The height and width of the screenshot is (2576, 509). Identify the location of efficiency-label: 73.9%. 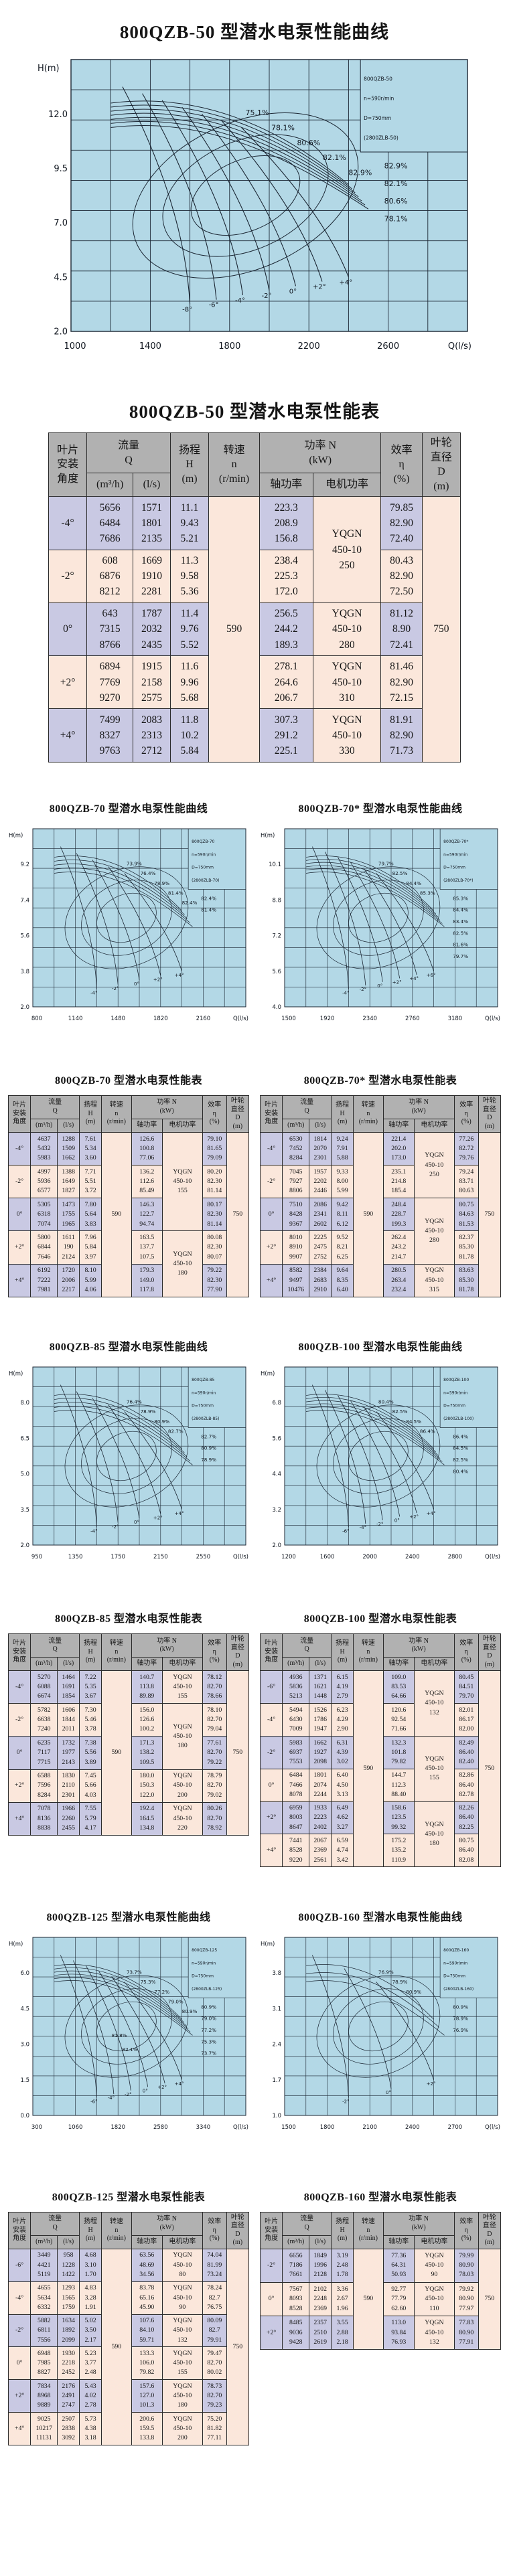
(134, 864).